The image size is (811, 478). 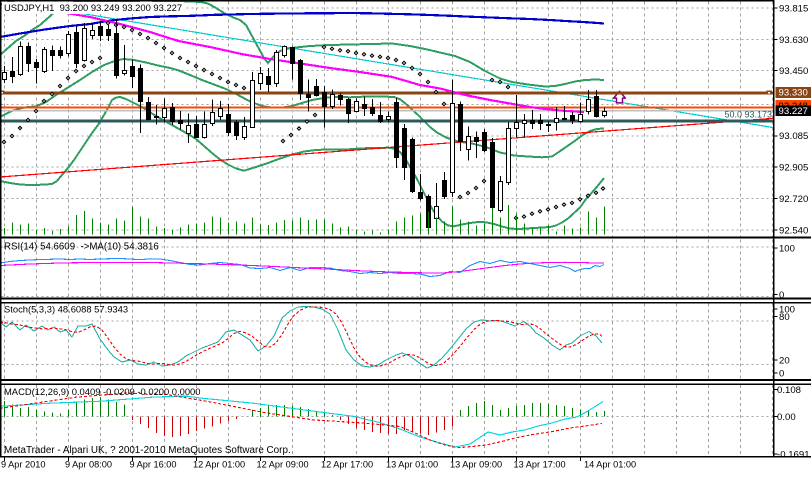 I want to click on svg-text: 92.905, so click(x=793, y=167).